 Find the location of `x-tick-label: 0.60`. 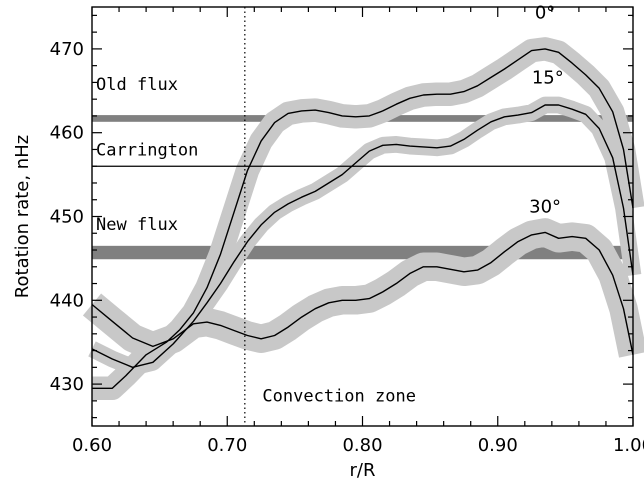

x-tick-label: 0.60 is located at coordinates (92, 445).